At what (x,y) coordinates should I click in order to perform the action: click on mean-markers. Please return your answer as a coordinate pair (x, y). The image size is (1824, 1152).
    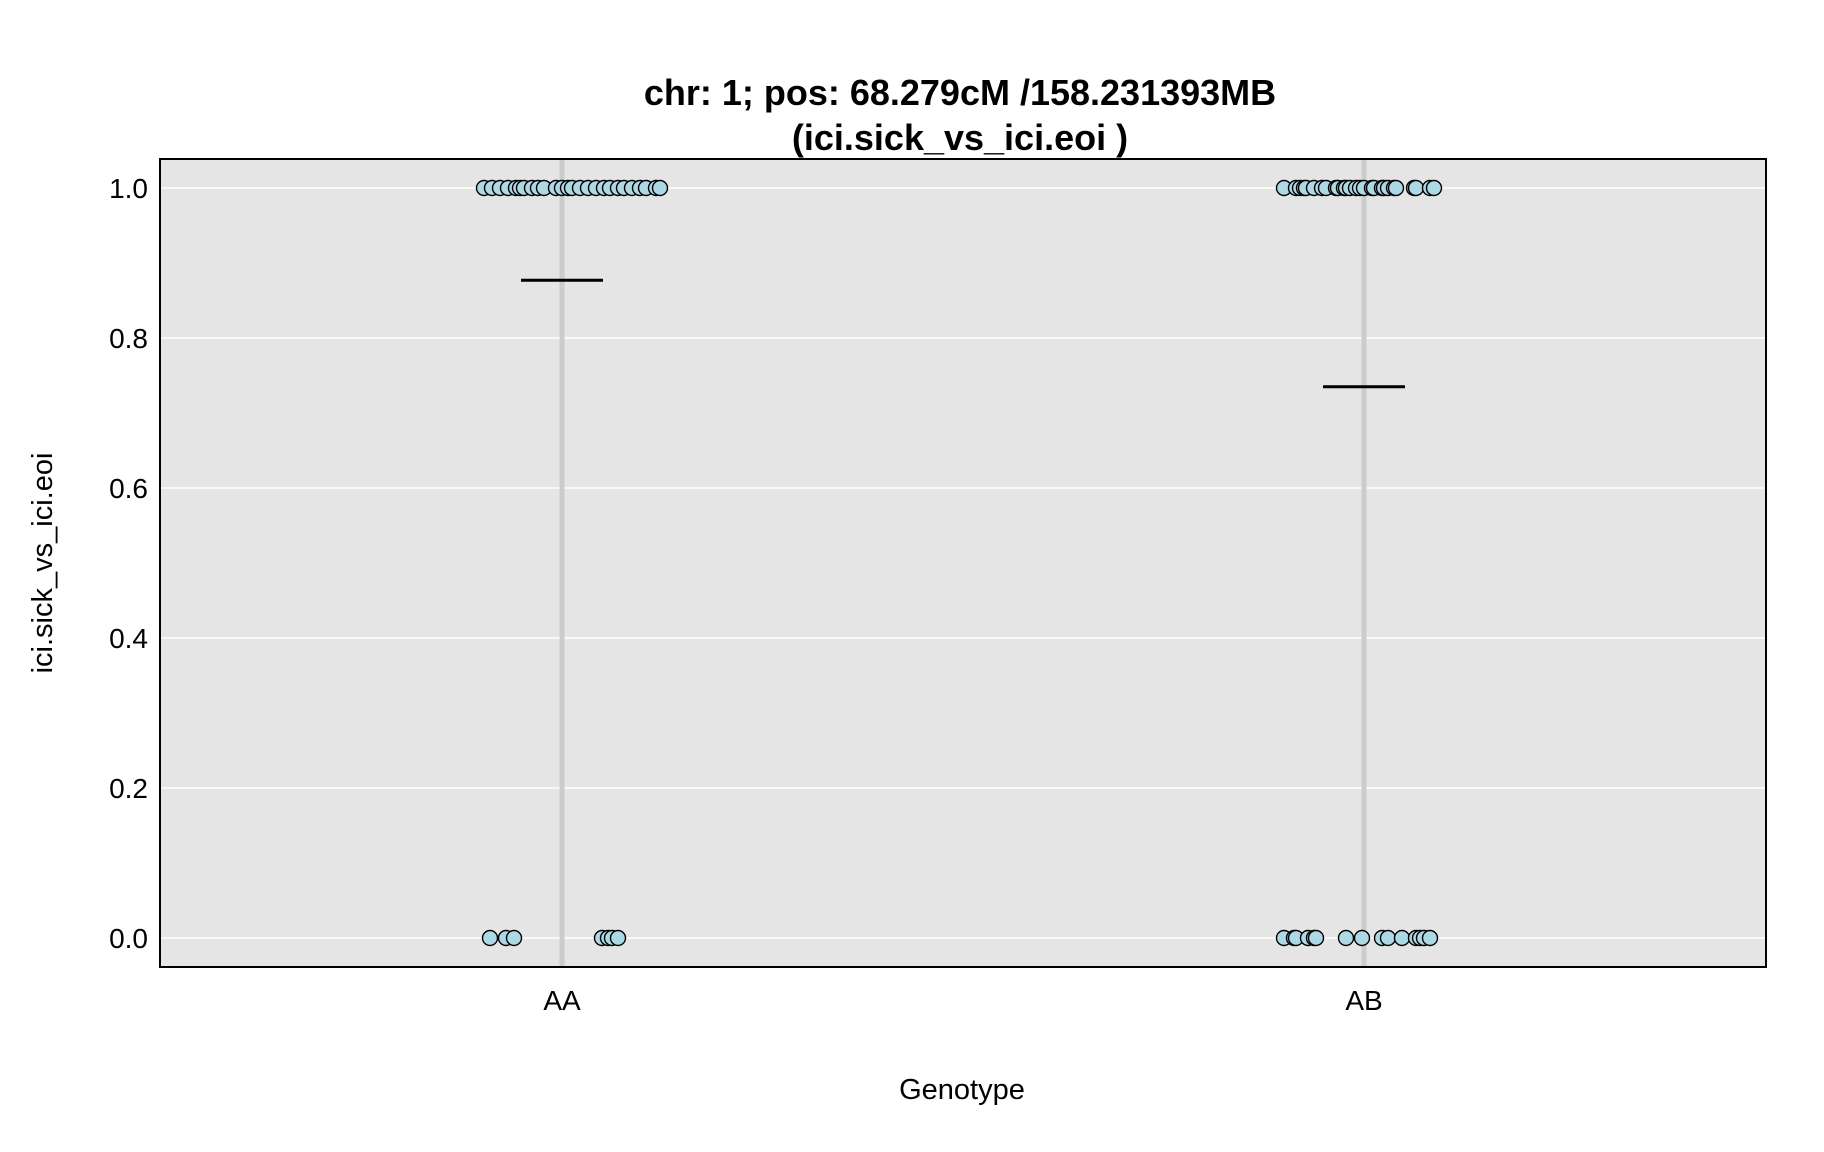
    Looking at the image, I should click on (963, 333).